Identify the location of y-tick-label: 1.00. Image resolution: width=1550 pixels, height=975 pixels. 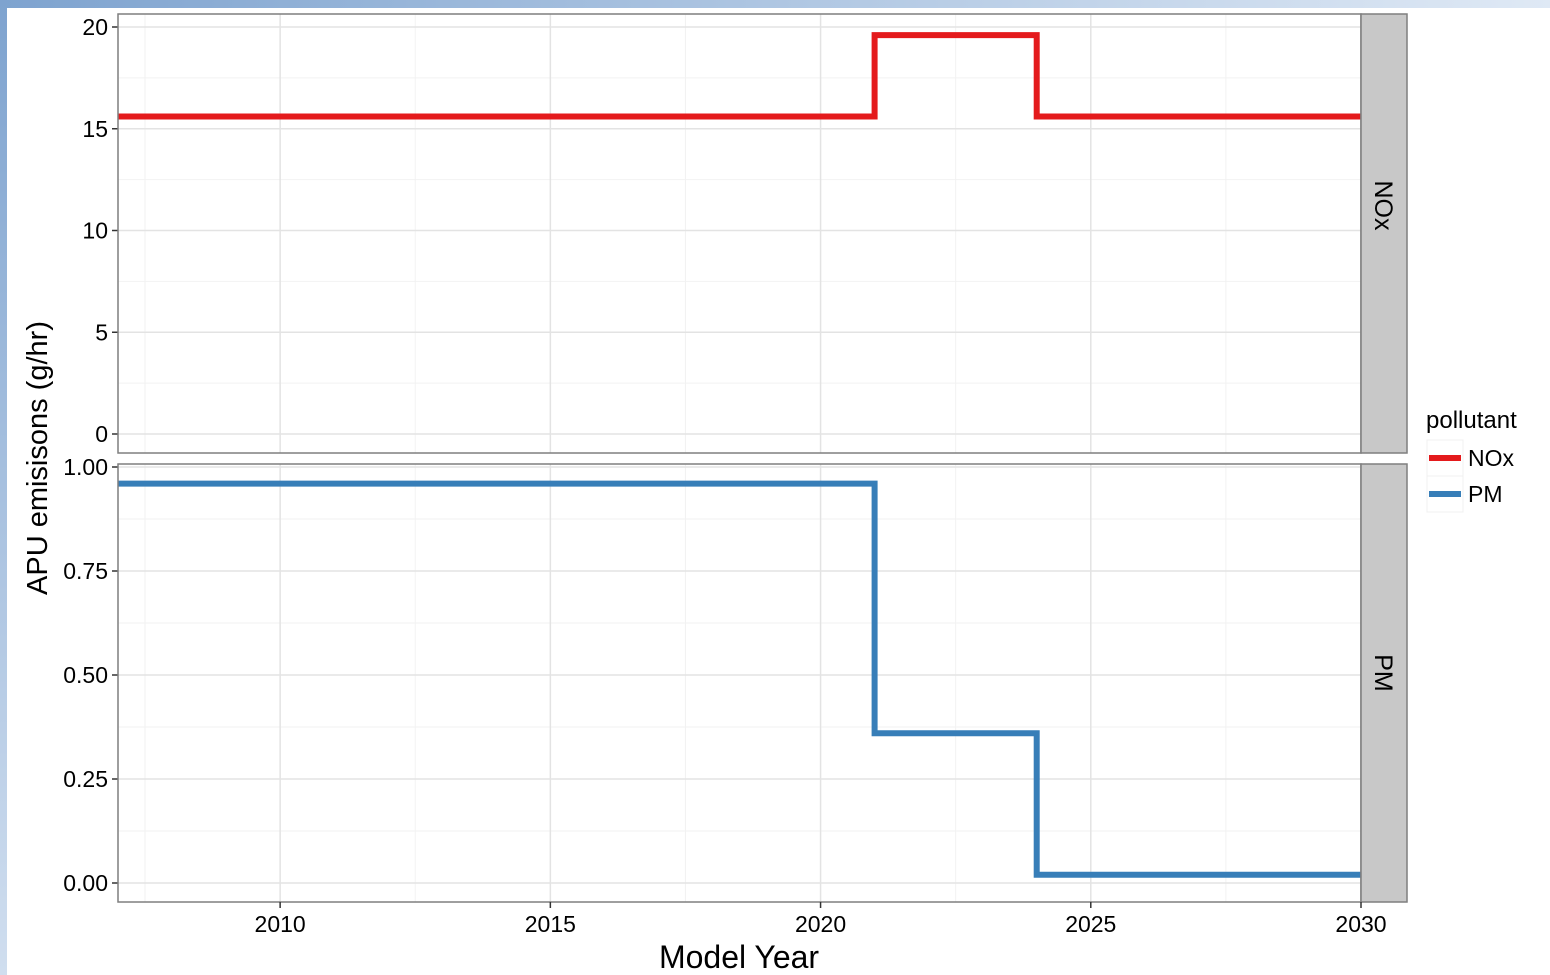
(85, 467).